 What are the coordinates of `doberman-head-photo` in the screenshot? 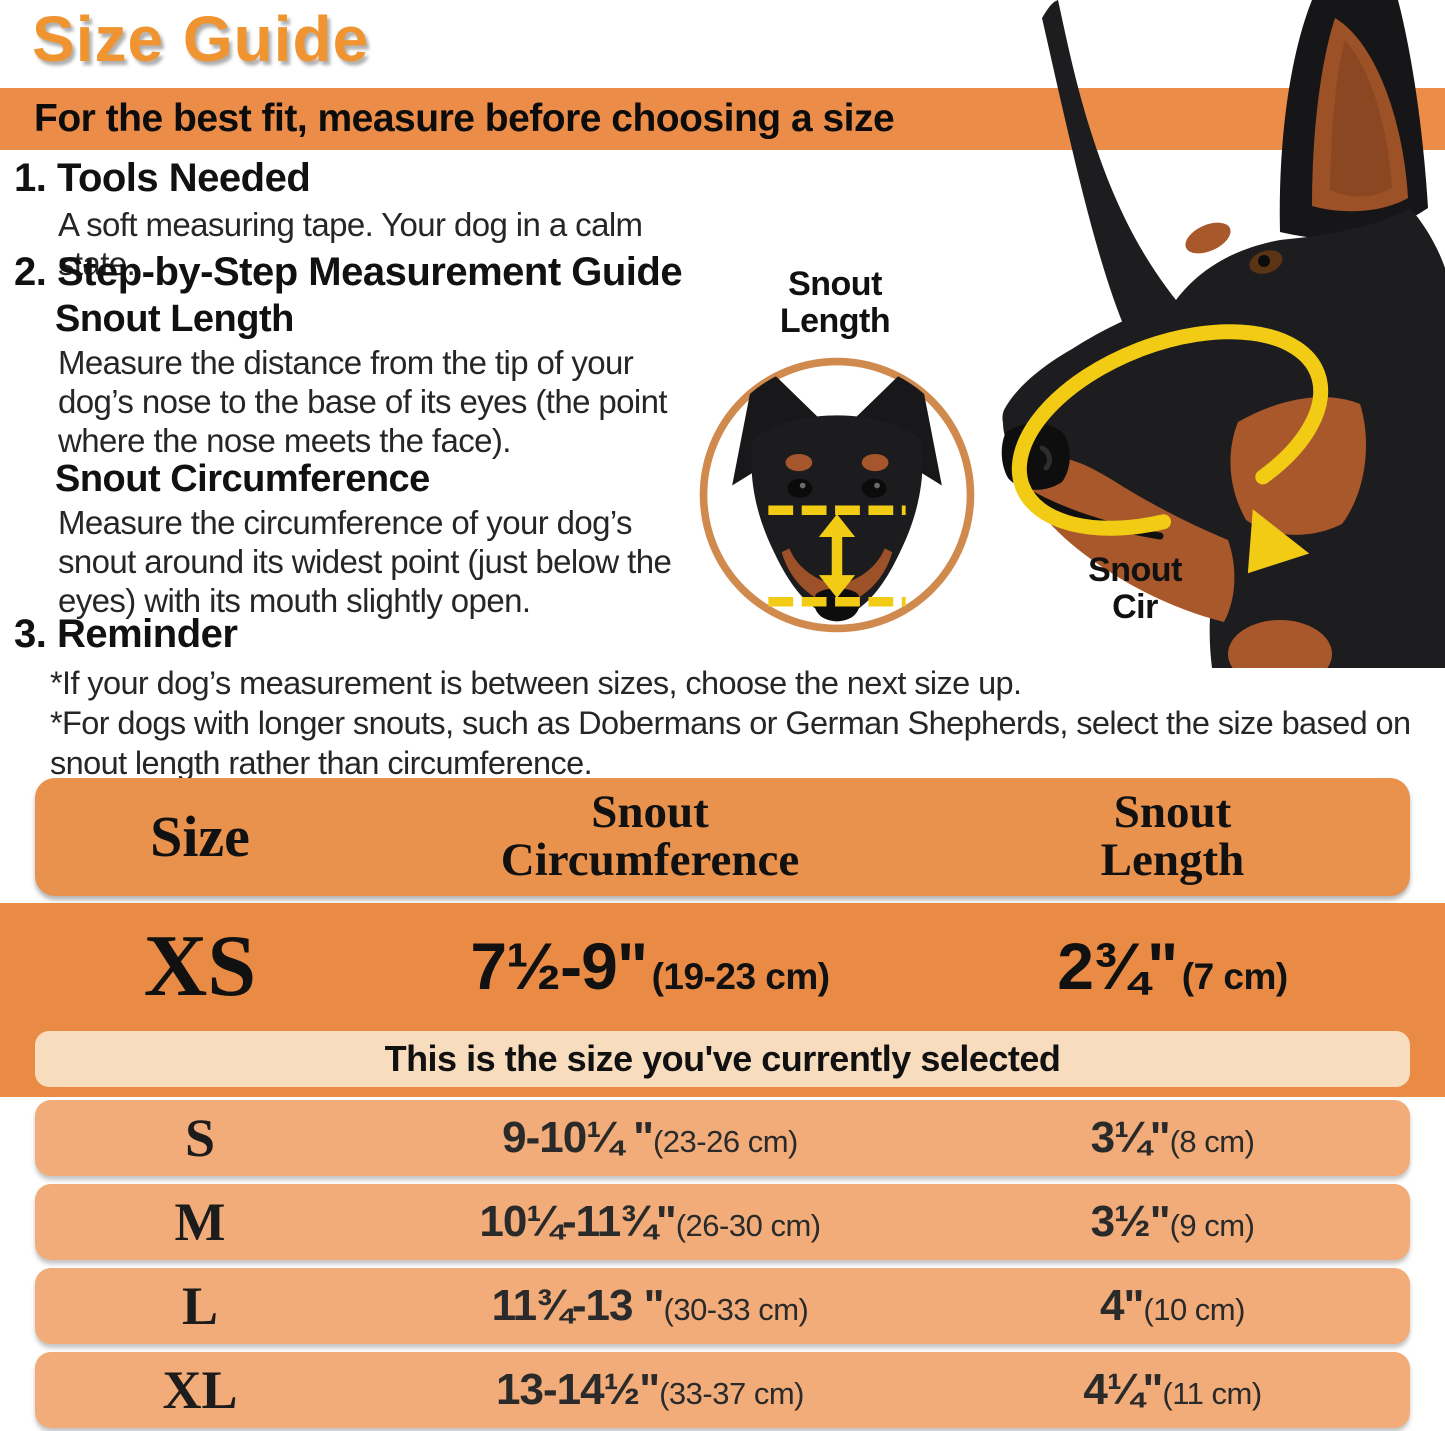 It's located at (1223, 334).